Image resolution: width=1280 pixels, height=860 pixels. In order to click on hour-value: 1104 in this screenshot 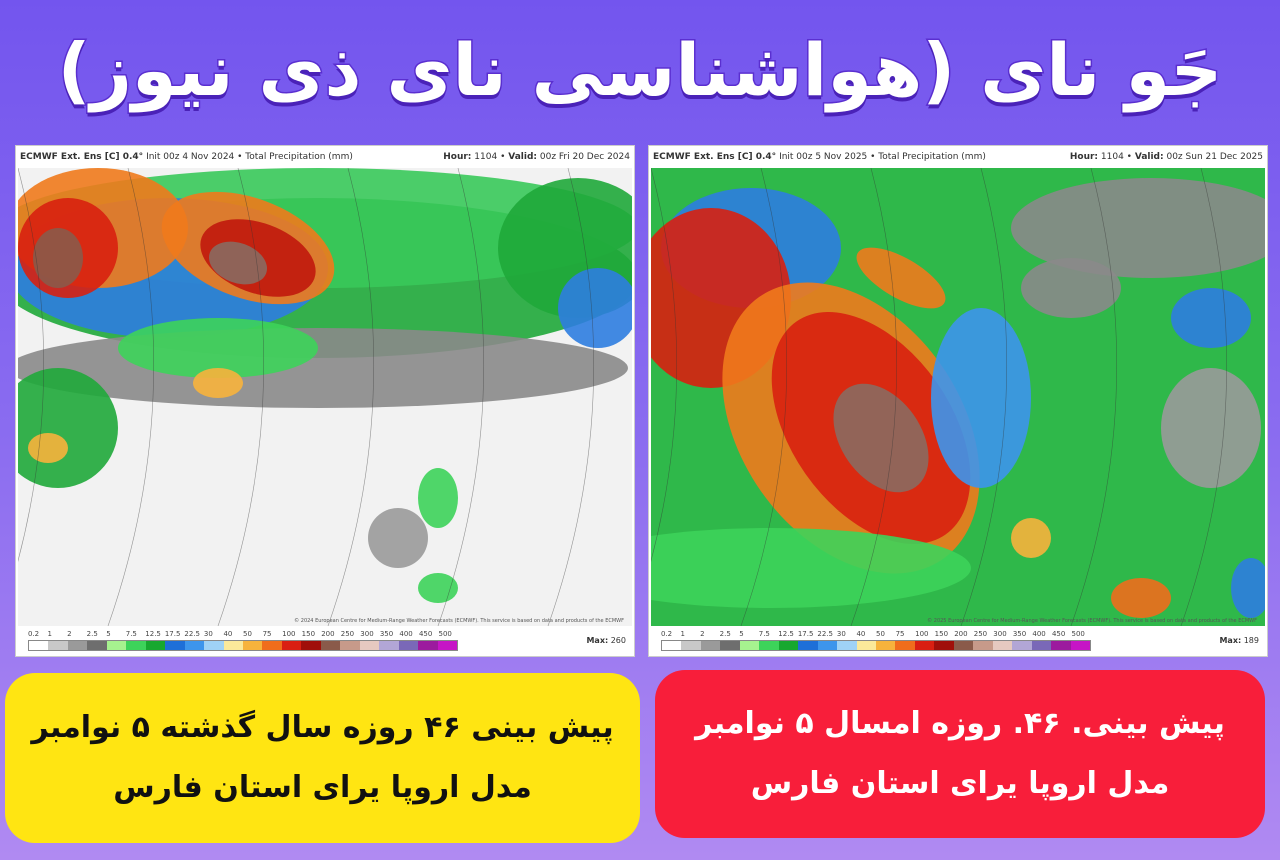, I will do `click(486, 157)`.